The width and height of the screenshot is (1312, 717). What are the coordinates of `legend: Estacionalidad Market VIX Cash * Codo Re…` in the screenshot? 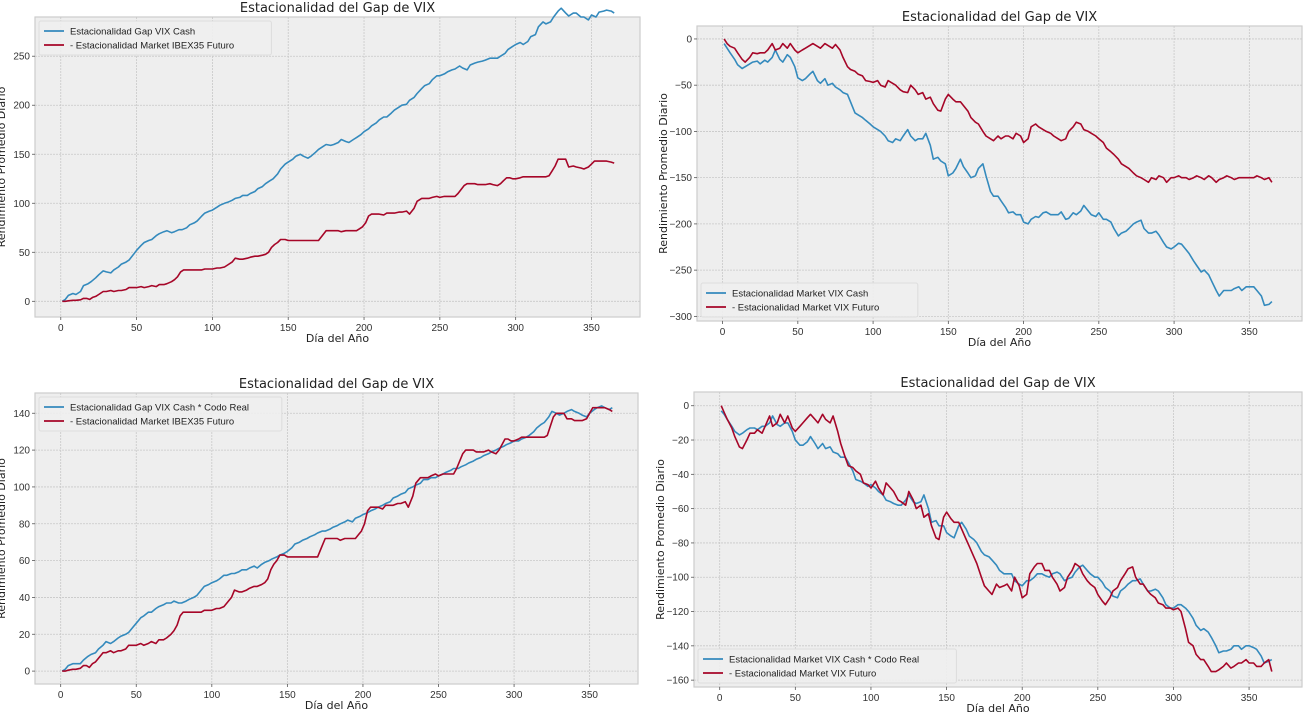 It's located at (827, 666).